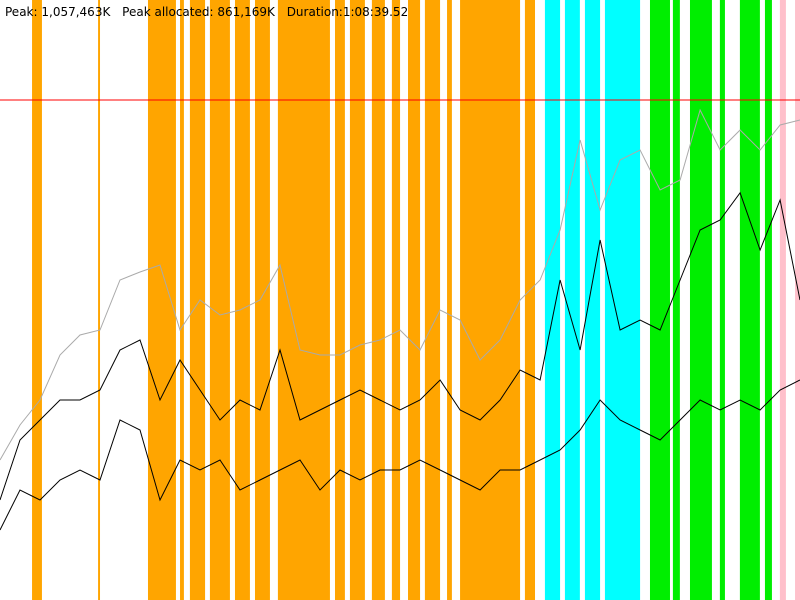  Describe the element at coordinates (375, 12) in the screenshot. I see `duration-value: 1:08:39.52` at that location.